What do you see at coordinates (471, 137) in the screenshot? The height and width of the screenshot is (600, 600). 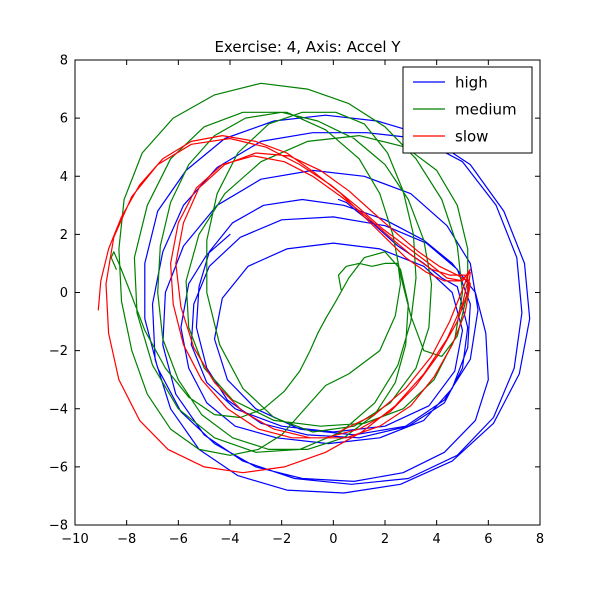 I see `legend-label-slow: slow` at bounding box center [471, 137].